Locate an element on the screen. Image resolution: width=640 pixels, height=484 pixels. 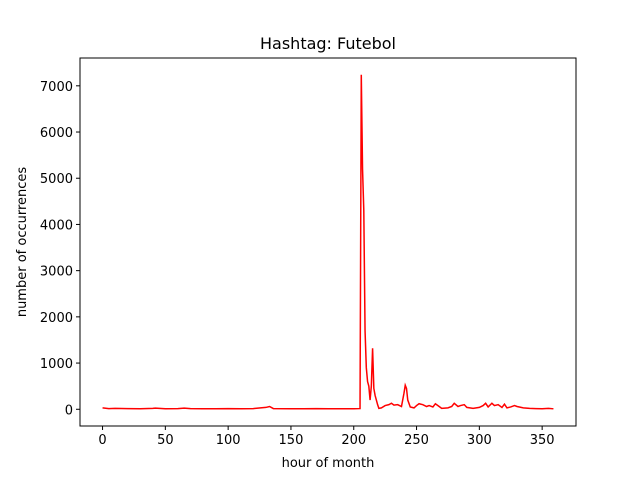
y-tick-label: 3000 is located at coordinates (56, 272).